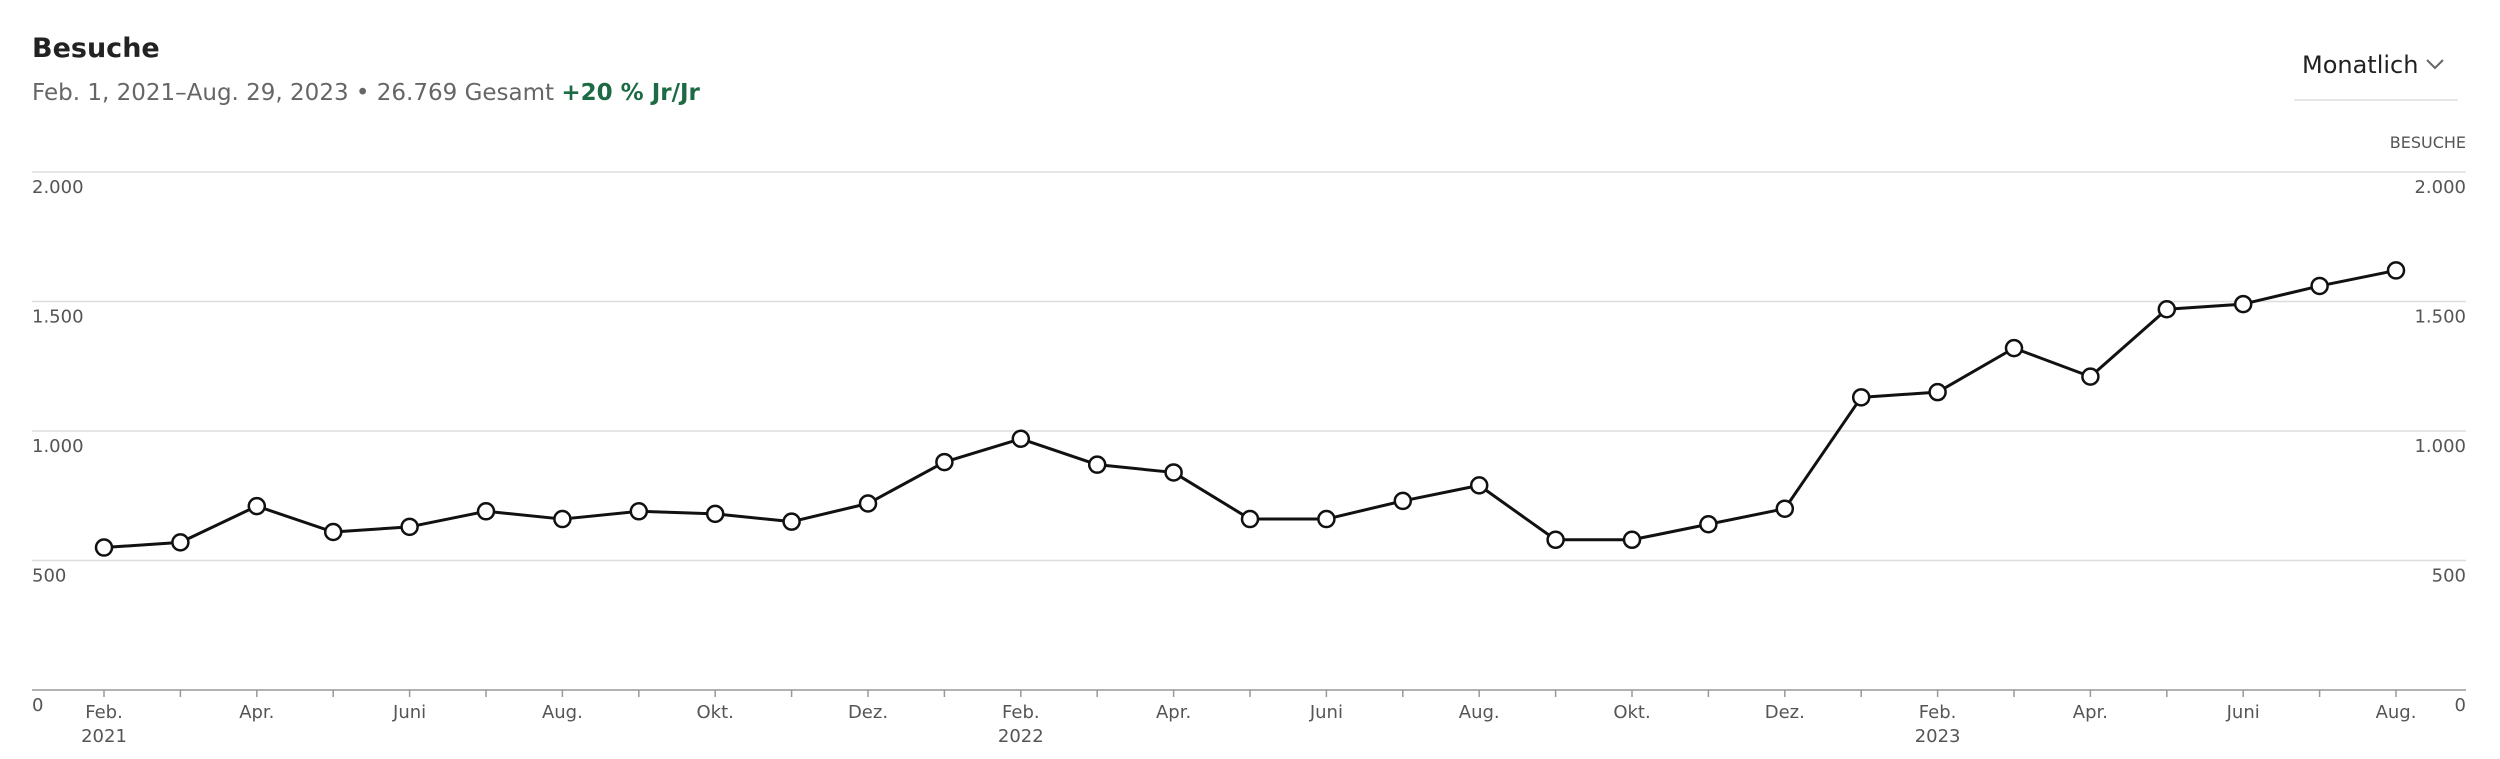  I want to click on y-tick-label-right: 1.500, so click(2440, 317).